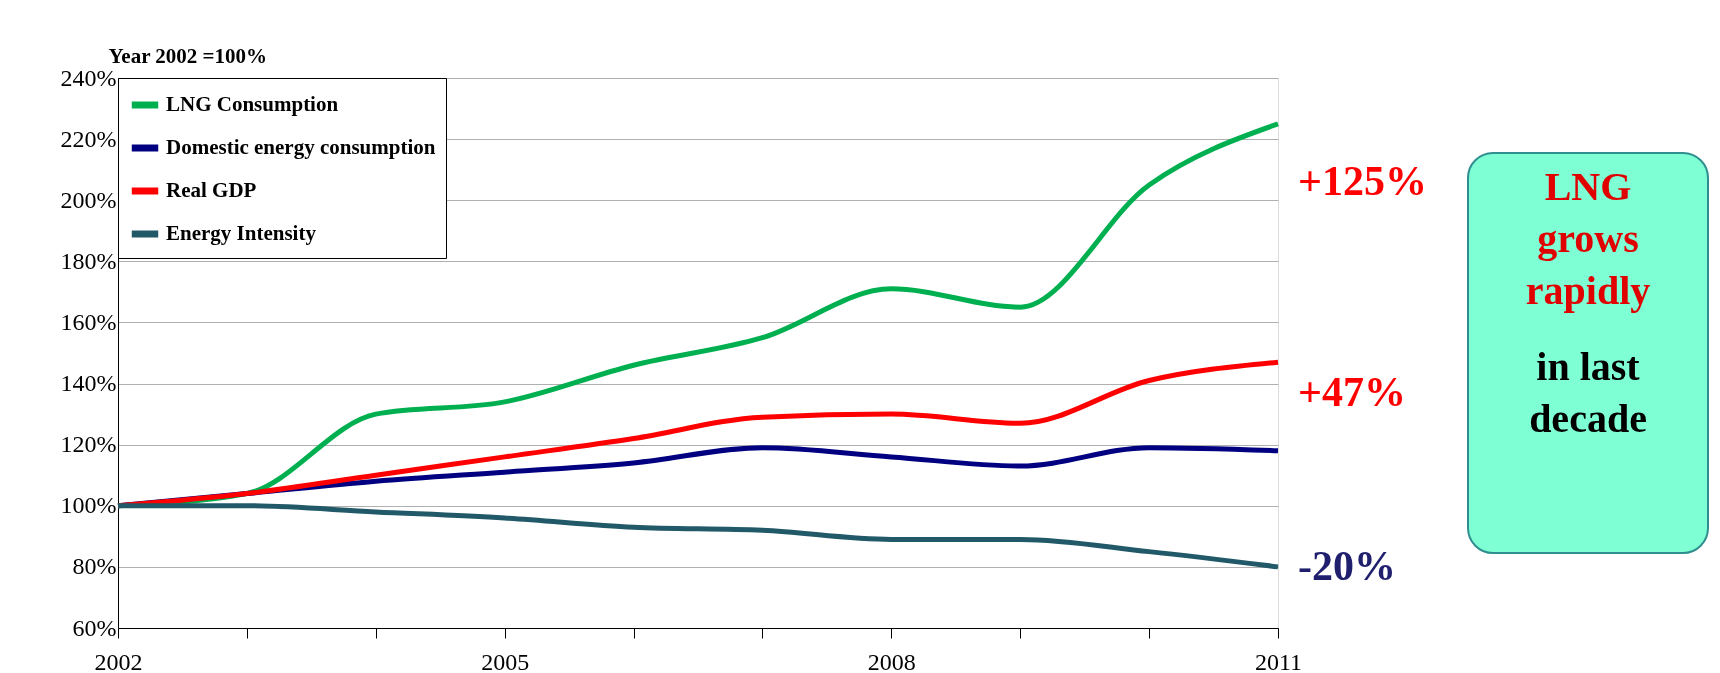  Describe the element at coordinates (1352, 392) in the screenshot. I see `text: +47%` at that location.